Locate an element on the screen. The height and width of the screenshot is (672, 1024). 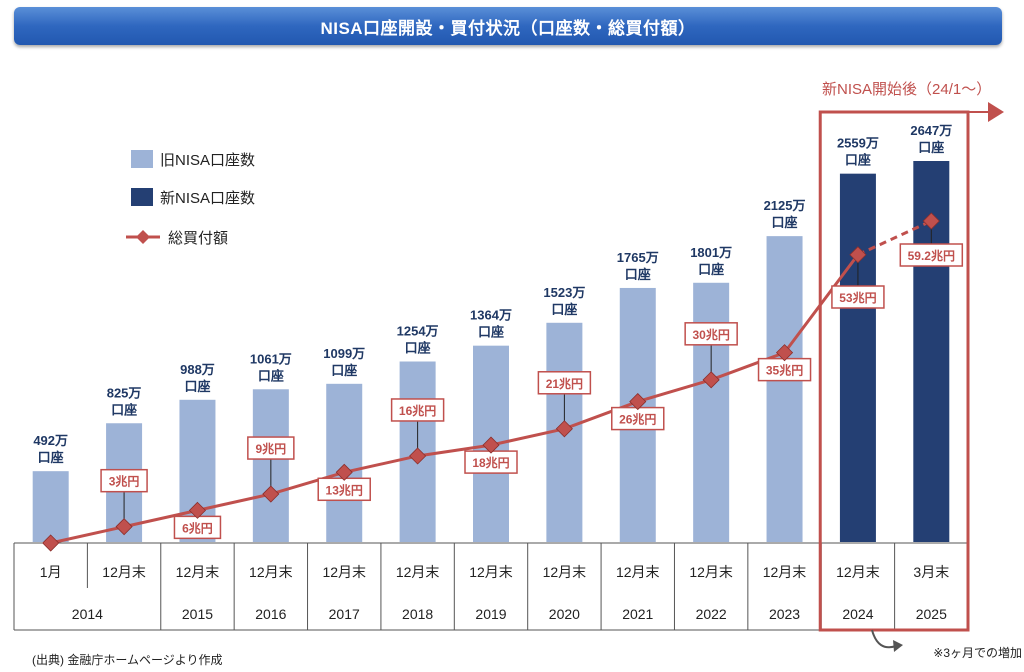
value-label: 13兆円 is located at coordinates (344, 489).